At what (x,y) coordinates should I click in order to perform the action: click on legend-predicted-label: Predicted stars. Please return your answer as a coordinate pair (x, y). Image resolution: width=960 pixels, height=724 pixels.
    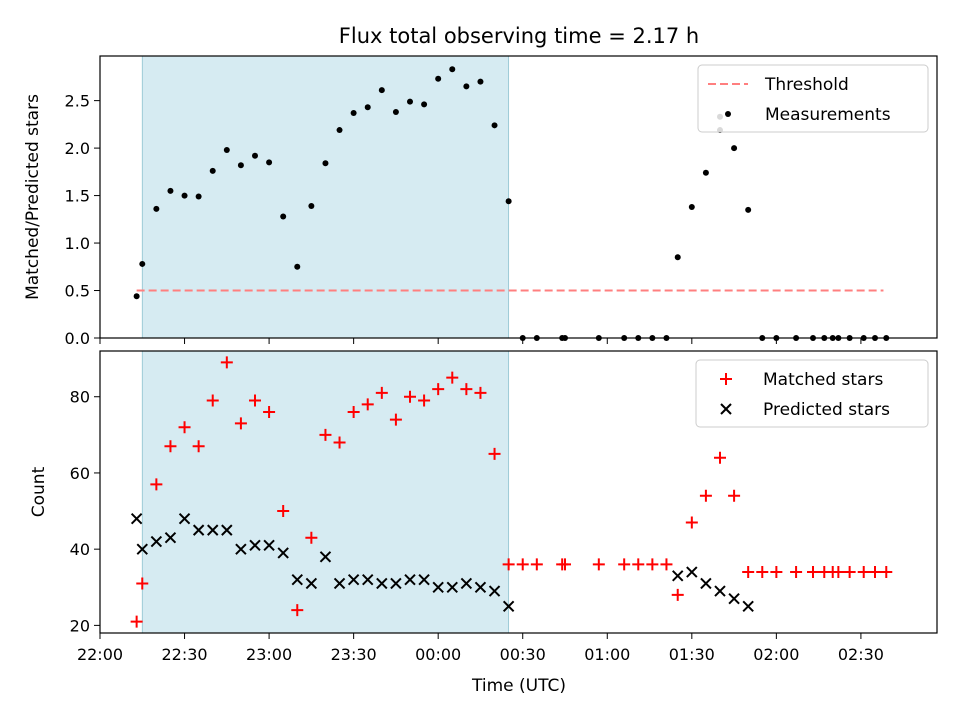
    Looking at the image, I should click on (826, 410).